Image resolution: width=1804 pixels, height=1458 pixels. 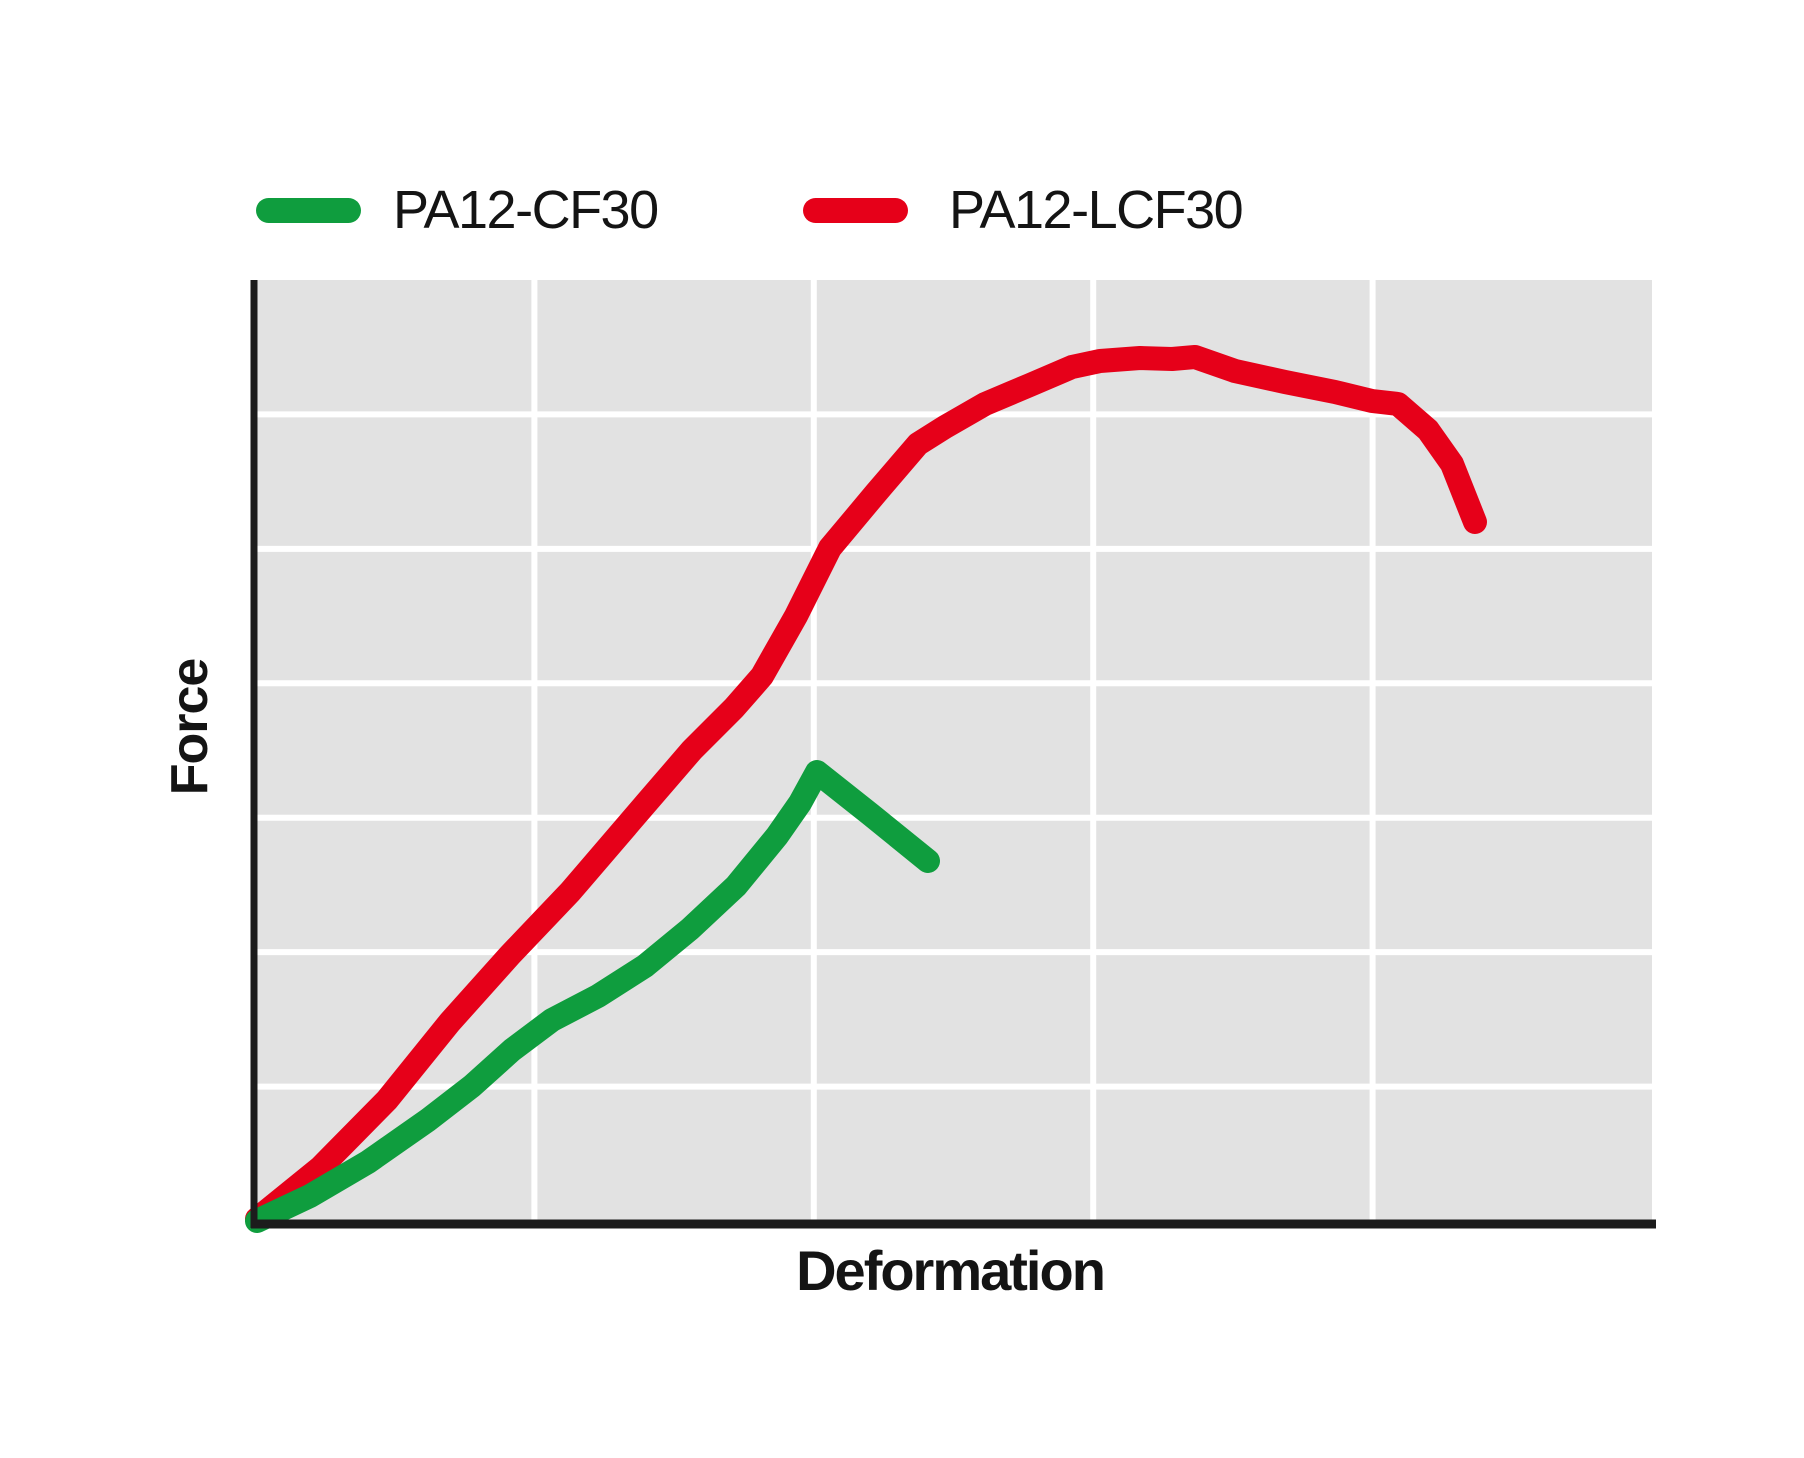 I want to click on legend-item-pa12-cf30: PA12-CF30, so click(x=457, y=210).